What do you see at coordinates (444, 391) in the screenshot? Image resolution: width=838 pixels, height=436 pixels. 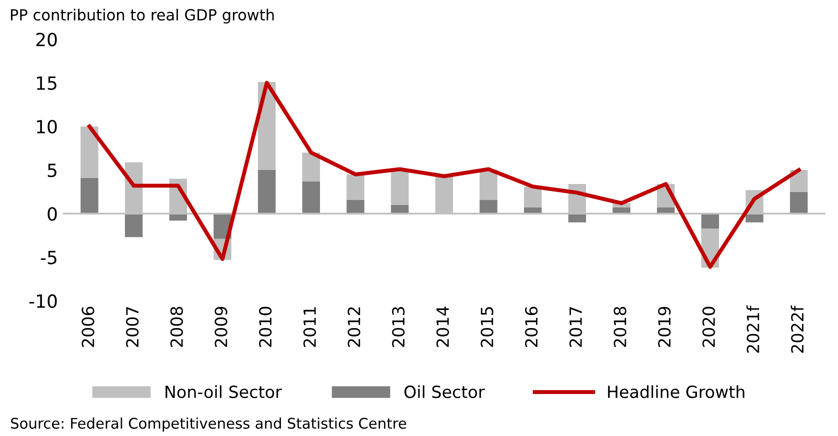 I see `legend-label: Oil Sector` at bounding box center [444, 391].